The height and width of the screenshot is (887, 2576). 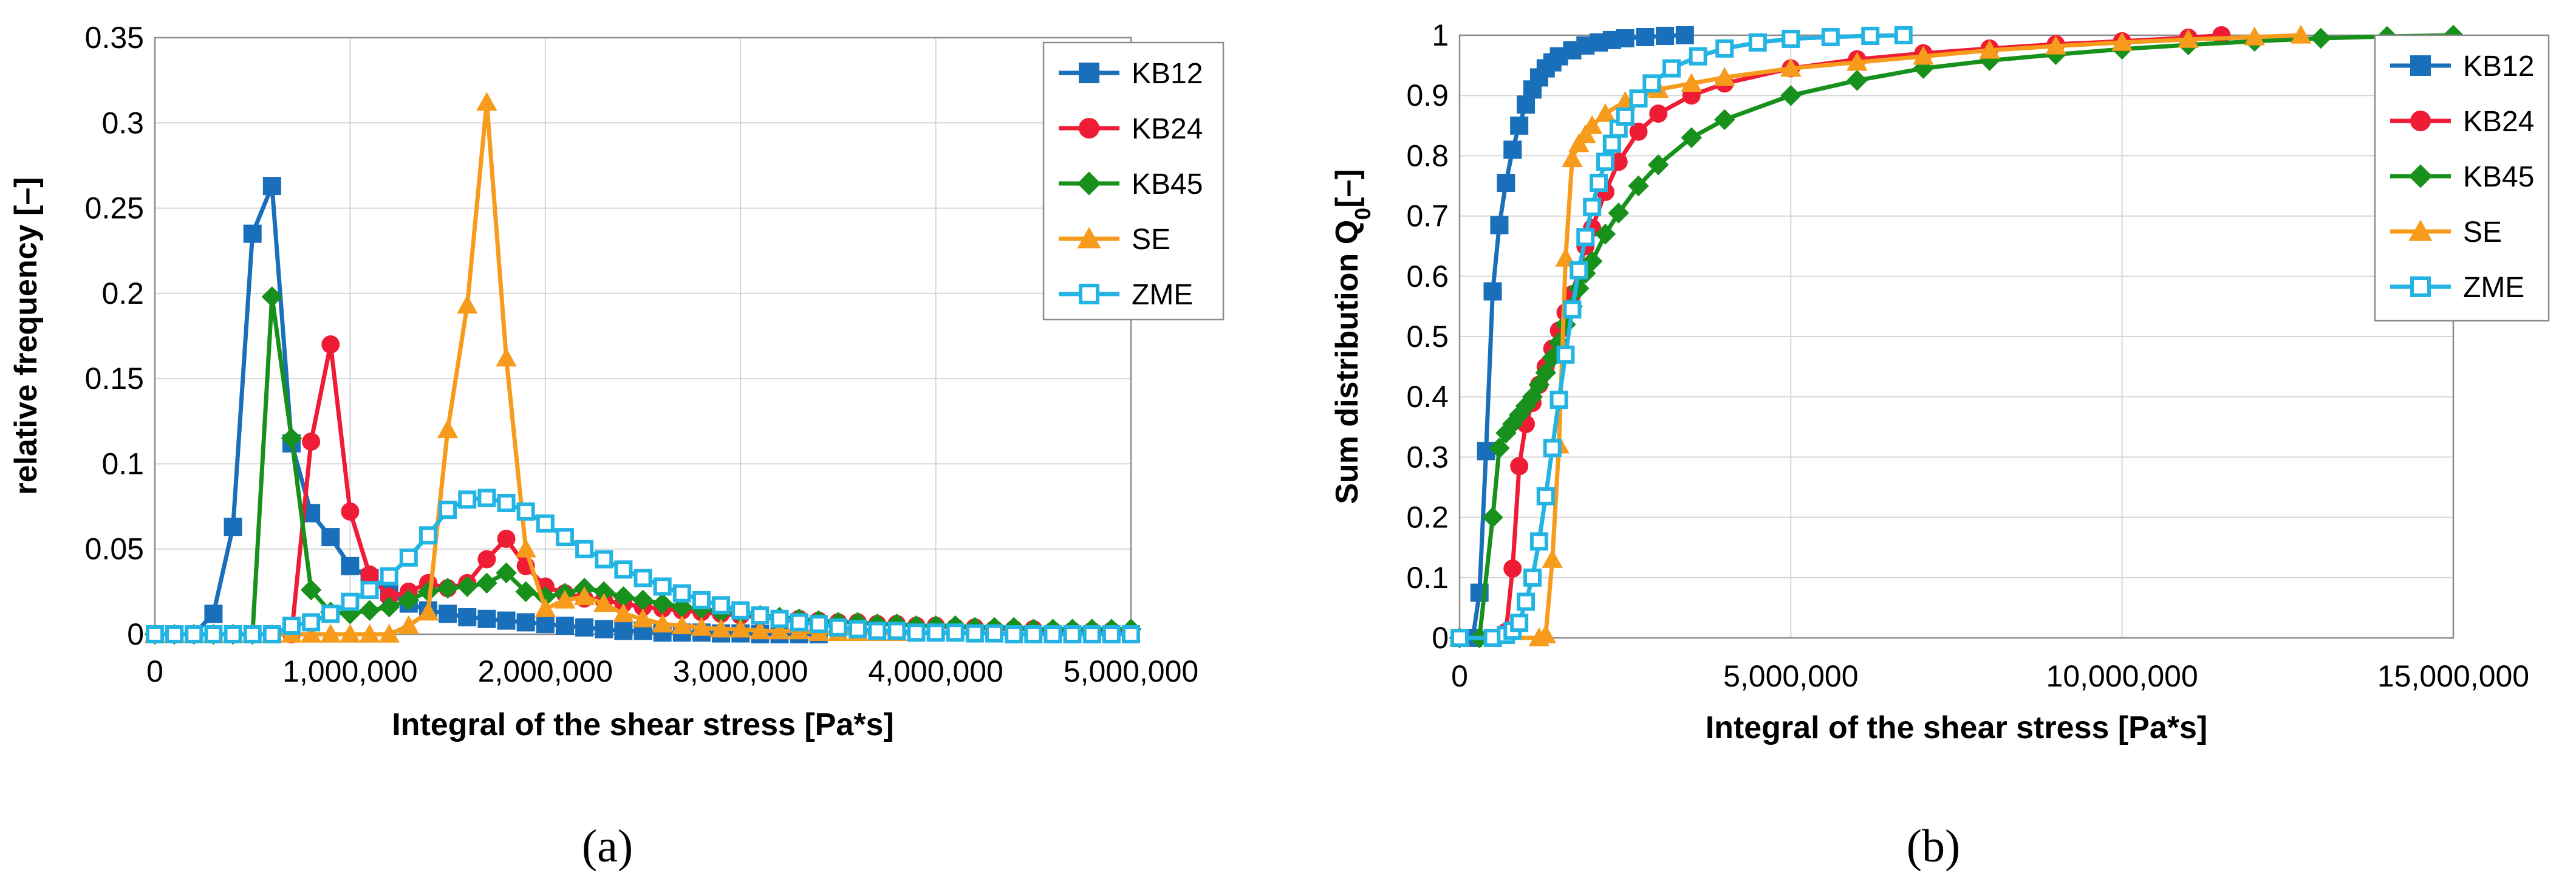 I want to click on chart-a-ytick-label-6: 0.3, so click(x=122, y=123).